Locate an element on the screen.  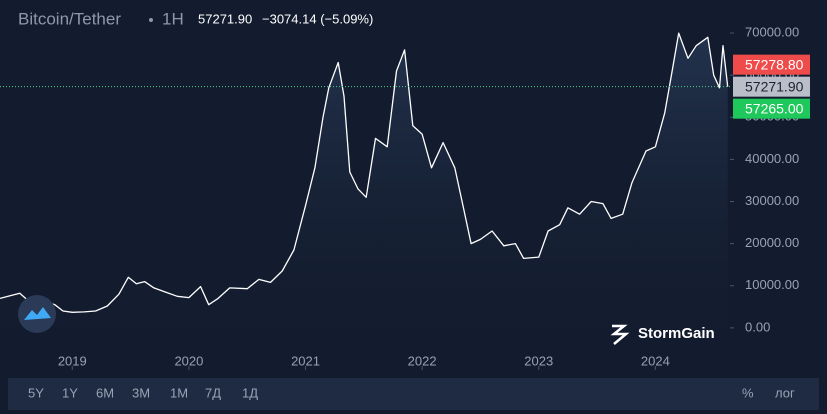
y-tick-label: 30000.00 is located at coordinates (772, 200).